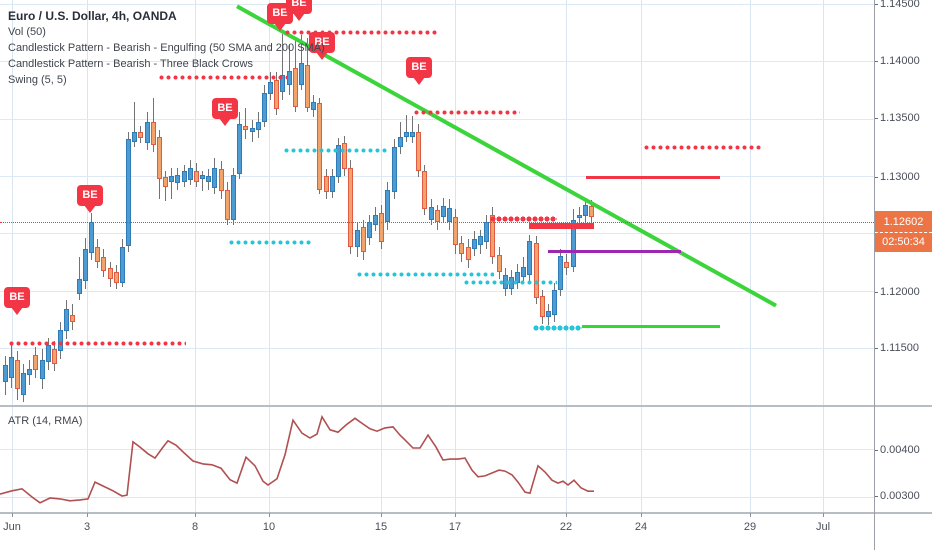  I want to click on legend-swing: Swing (5, 5), so click(37, 80).